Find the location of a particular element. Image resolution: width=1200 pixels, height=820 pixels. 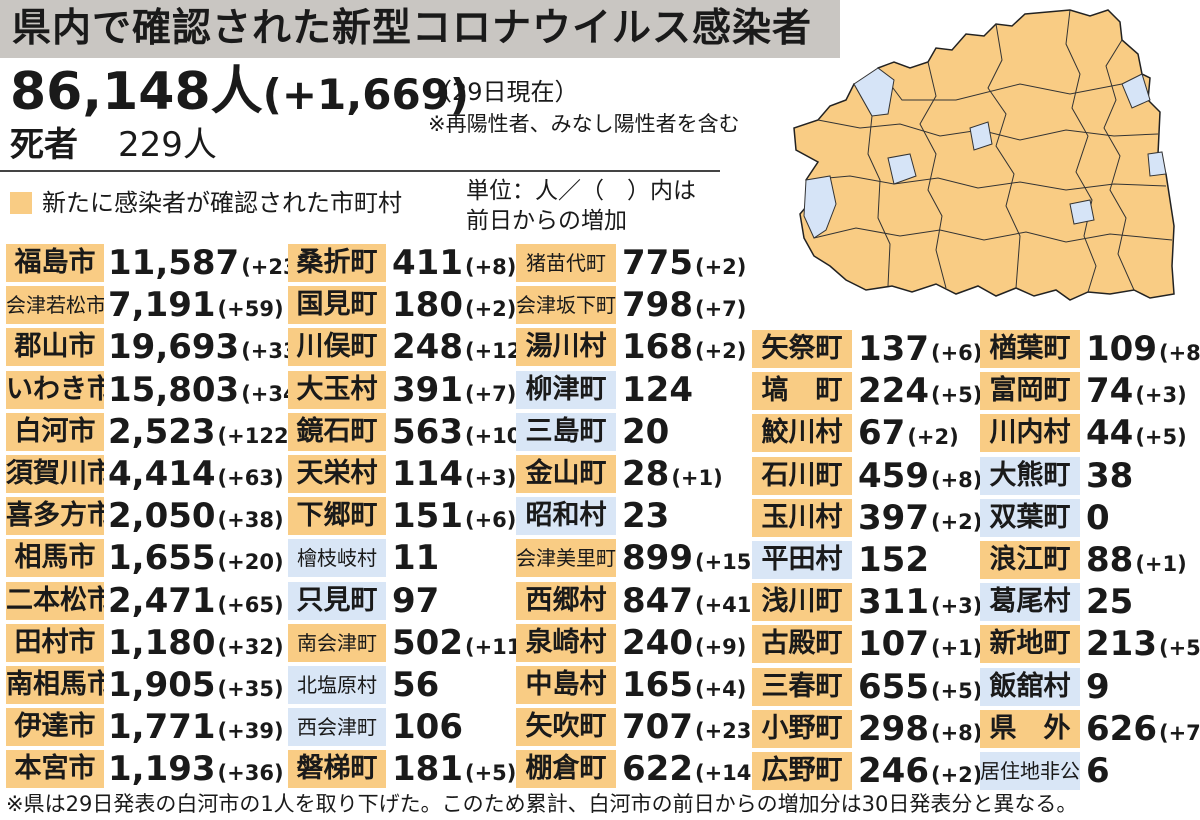

municipality-name: 石川町 is located at coordinates (802, 475).